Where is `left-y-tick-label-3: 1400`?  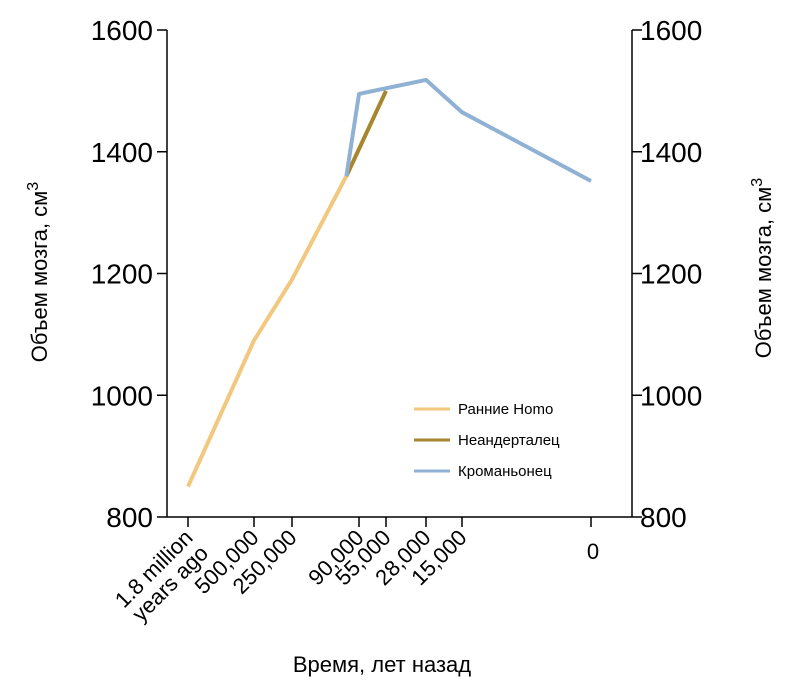 left-y-tick-label-3: 1400 is located at coordinates (122, 152).